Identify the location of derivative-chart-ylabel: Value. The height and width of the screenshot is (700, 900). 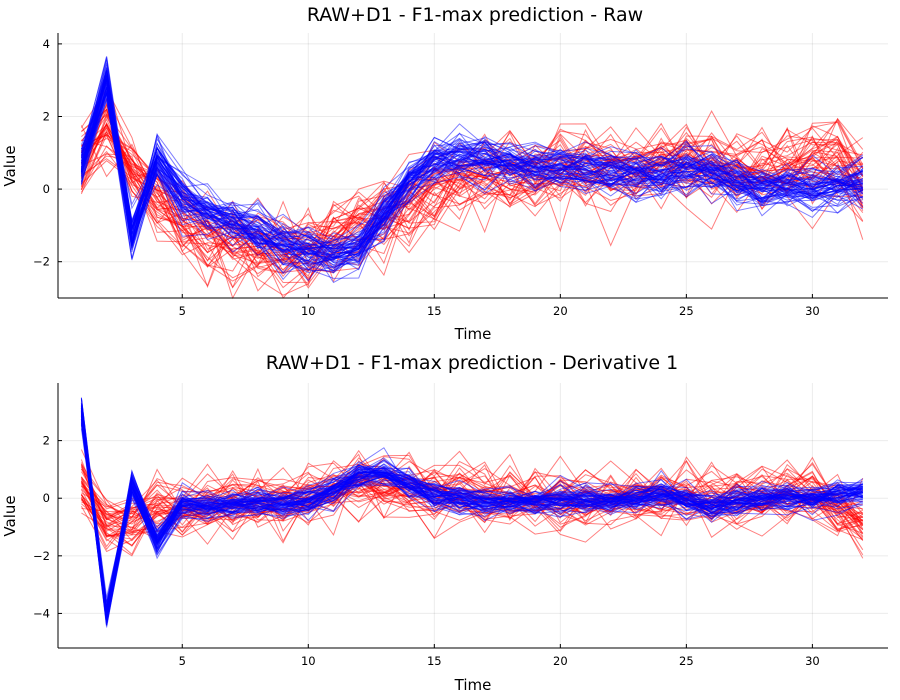
(10, 515).